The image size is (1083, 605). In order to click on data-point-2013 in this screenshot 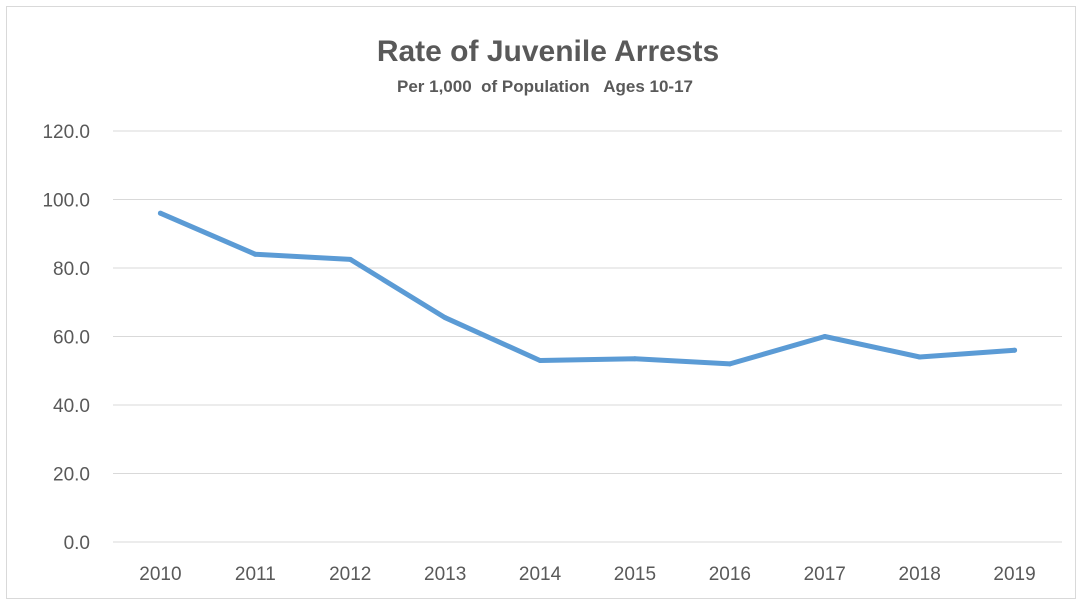, I will do `click(445, 318)`.